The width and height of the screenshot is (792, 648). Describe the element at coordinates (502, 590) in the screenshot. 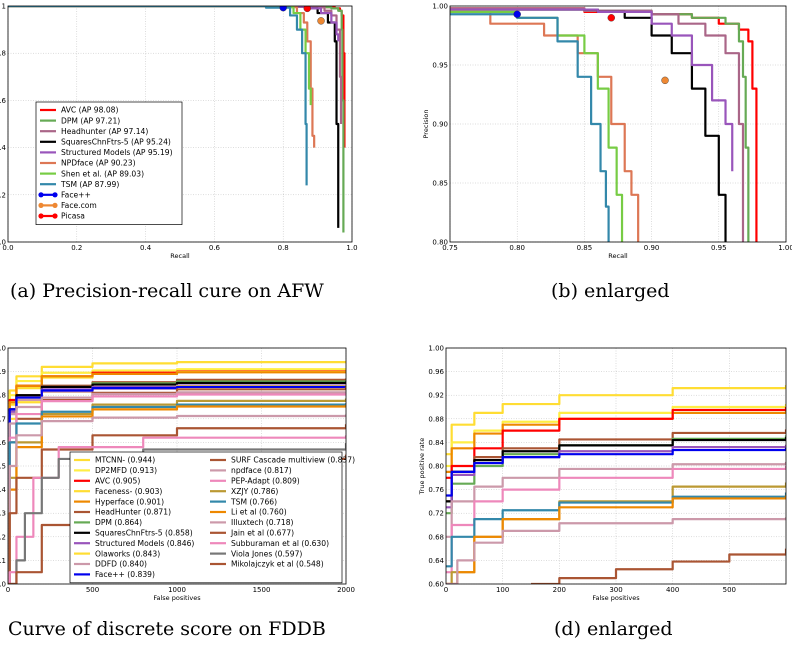

I see `x-tick-label-d: 100` at that location.